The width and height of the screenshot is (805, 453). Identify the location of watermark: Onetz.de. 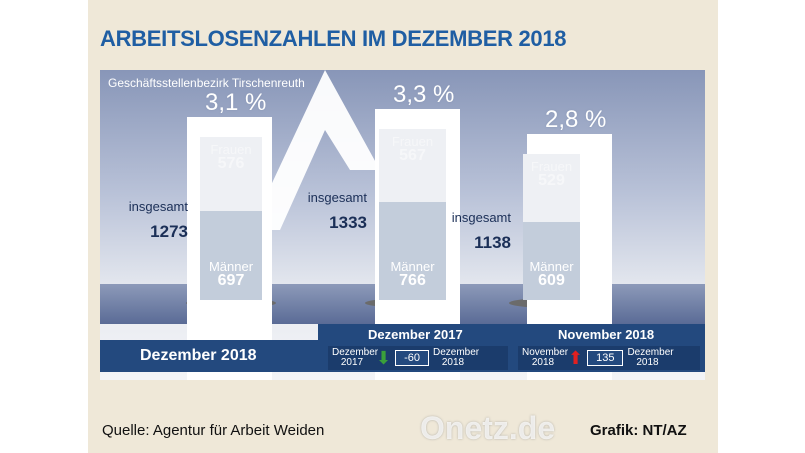
(488, 428).